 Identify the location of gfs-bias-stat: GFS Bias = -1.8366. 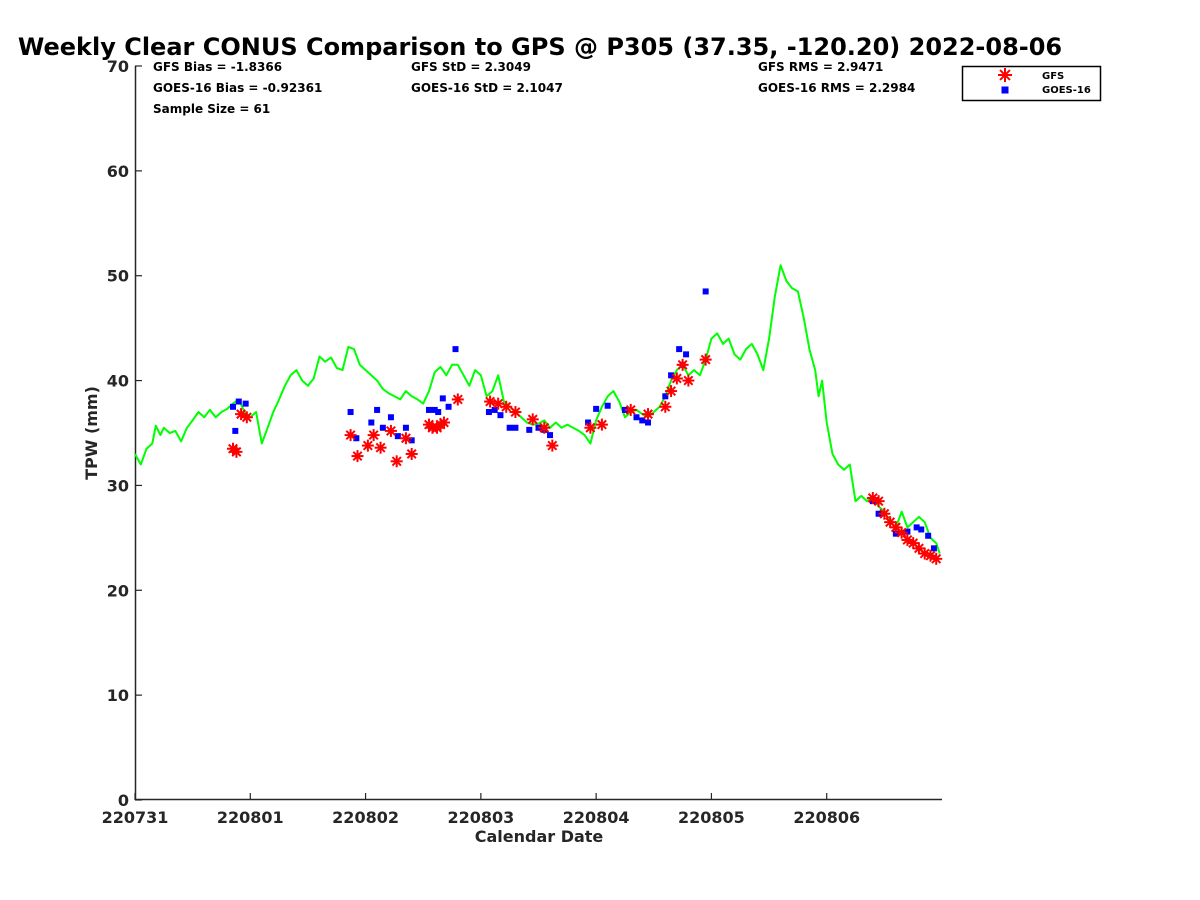
(217, 67).